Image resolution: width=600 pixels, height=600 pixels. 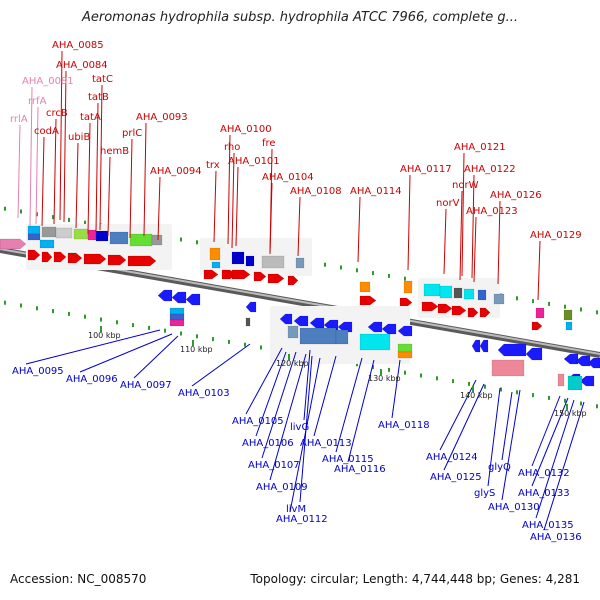 I want to click on accession-text: Accession: NC_008570, so click(x=78, y=579).